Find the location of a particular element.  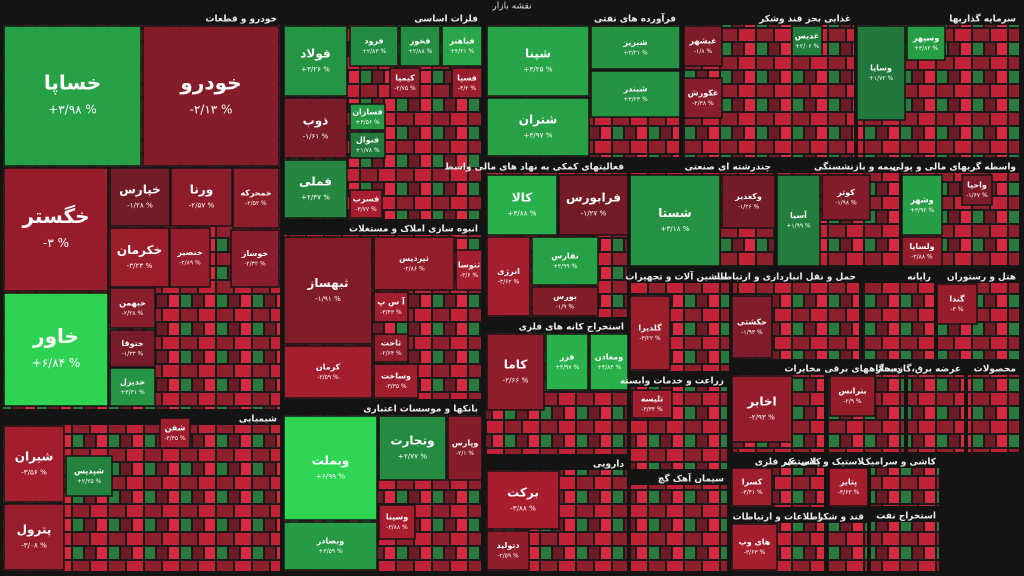

stock-name: بترانس is located at coordinates (852, 392).